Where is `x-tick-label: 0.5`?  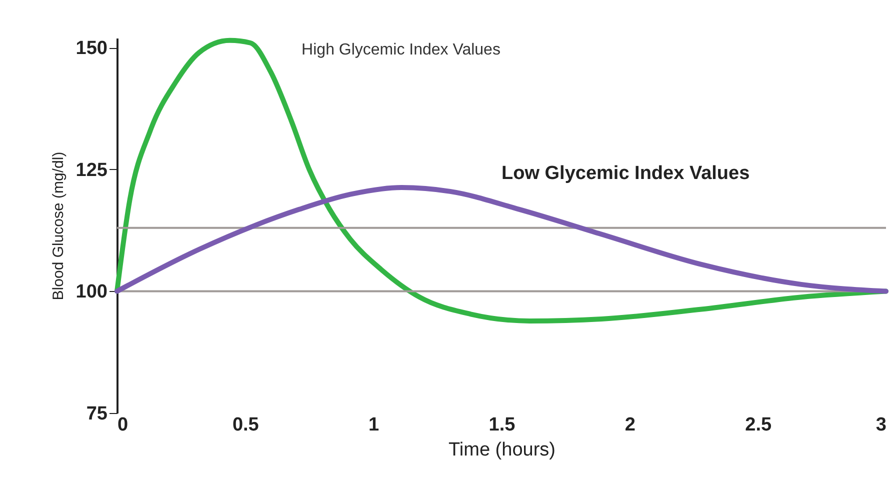 x-tick-label: 0.5 is located at coordinates (246, 425).